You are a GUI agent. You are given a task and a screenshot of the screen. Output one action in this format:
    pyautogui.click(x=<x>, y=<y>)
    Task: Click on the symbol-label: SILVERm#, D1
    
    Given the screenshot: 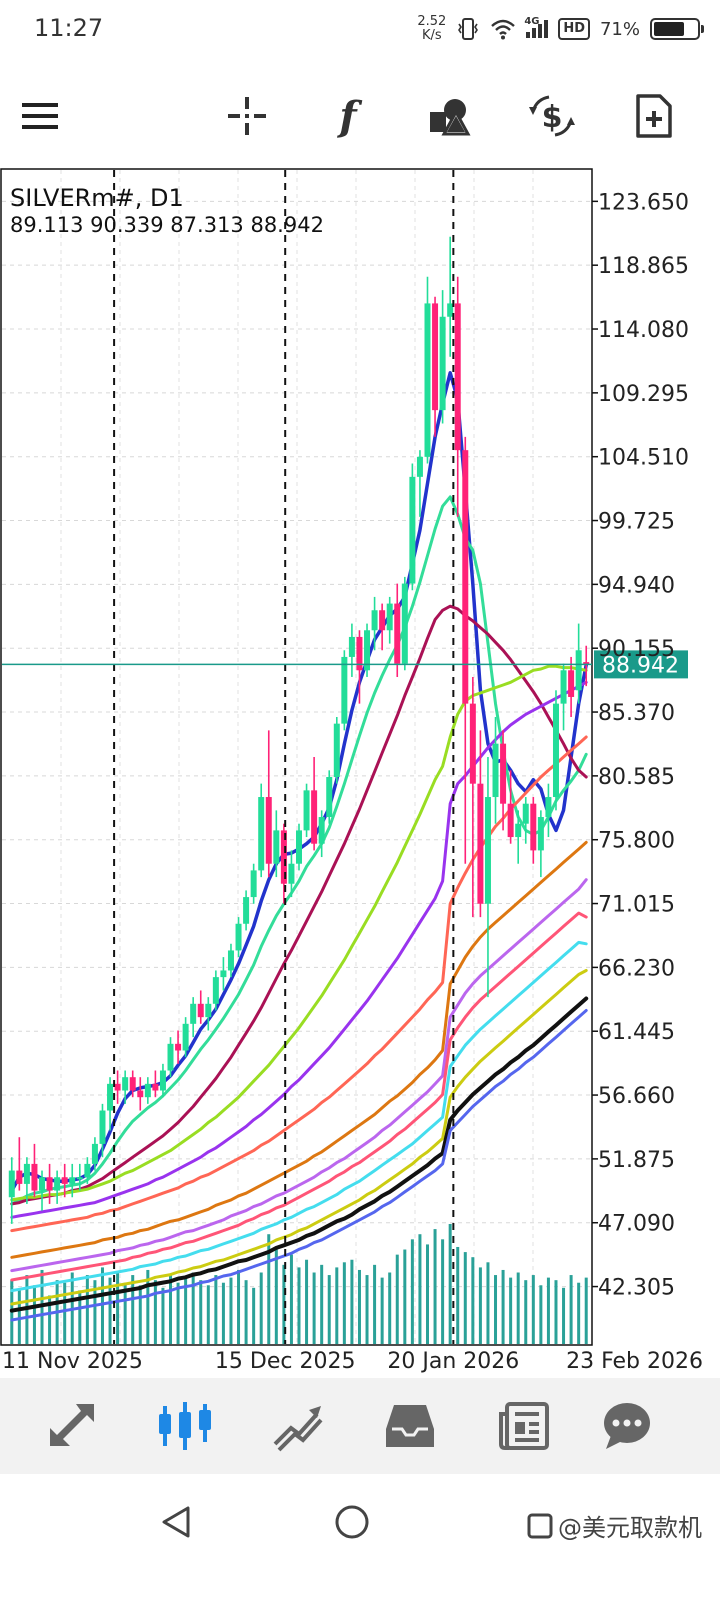 What is the action you would take?
    pyautogui.click(x=97, y=198)
    